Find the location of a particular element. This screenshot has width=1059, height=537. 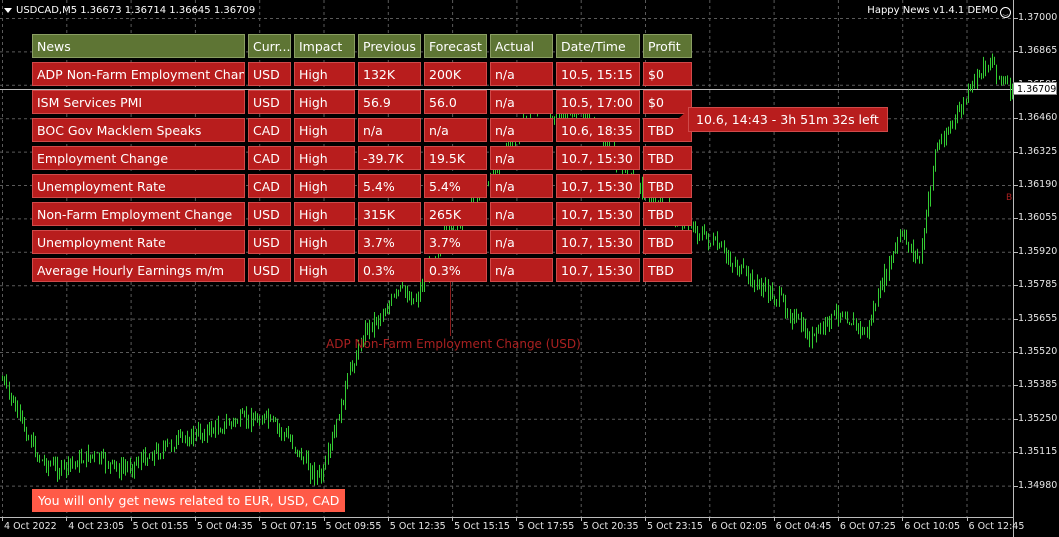

header-news: News is located at coordinates (138, 46).